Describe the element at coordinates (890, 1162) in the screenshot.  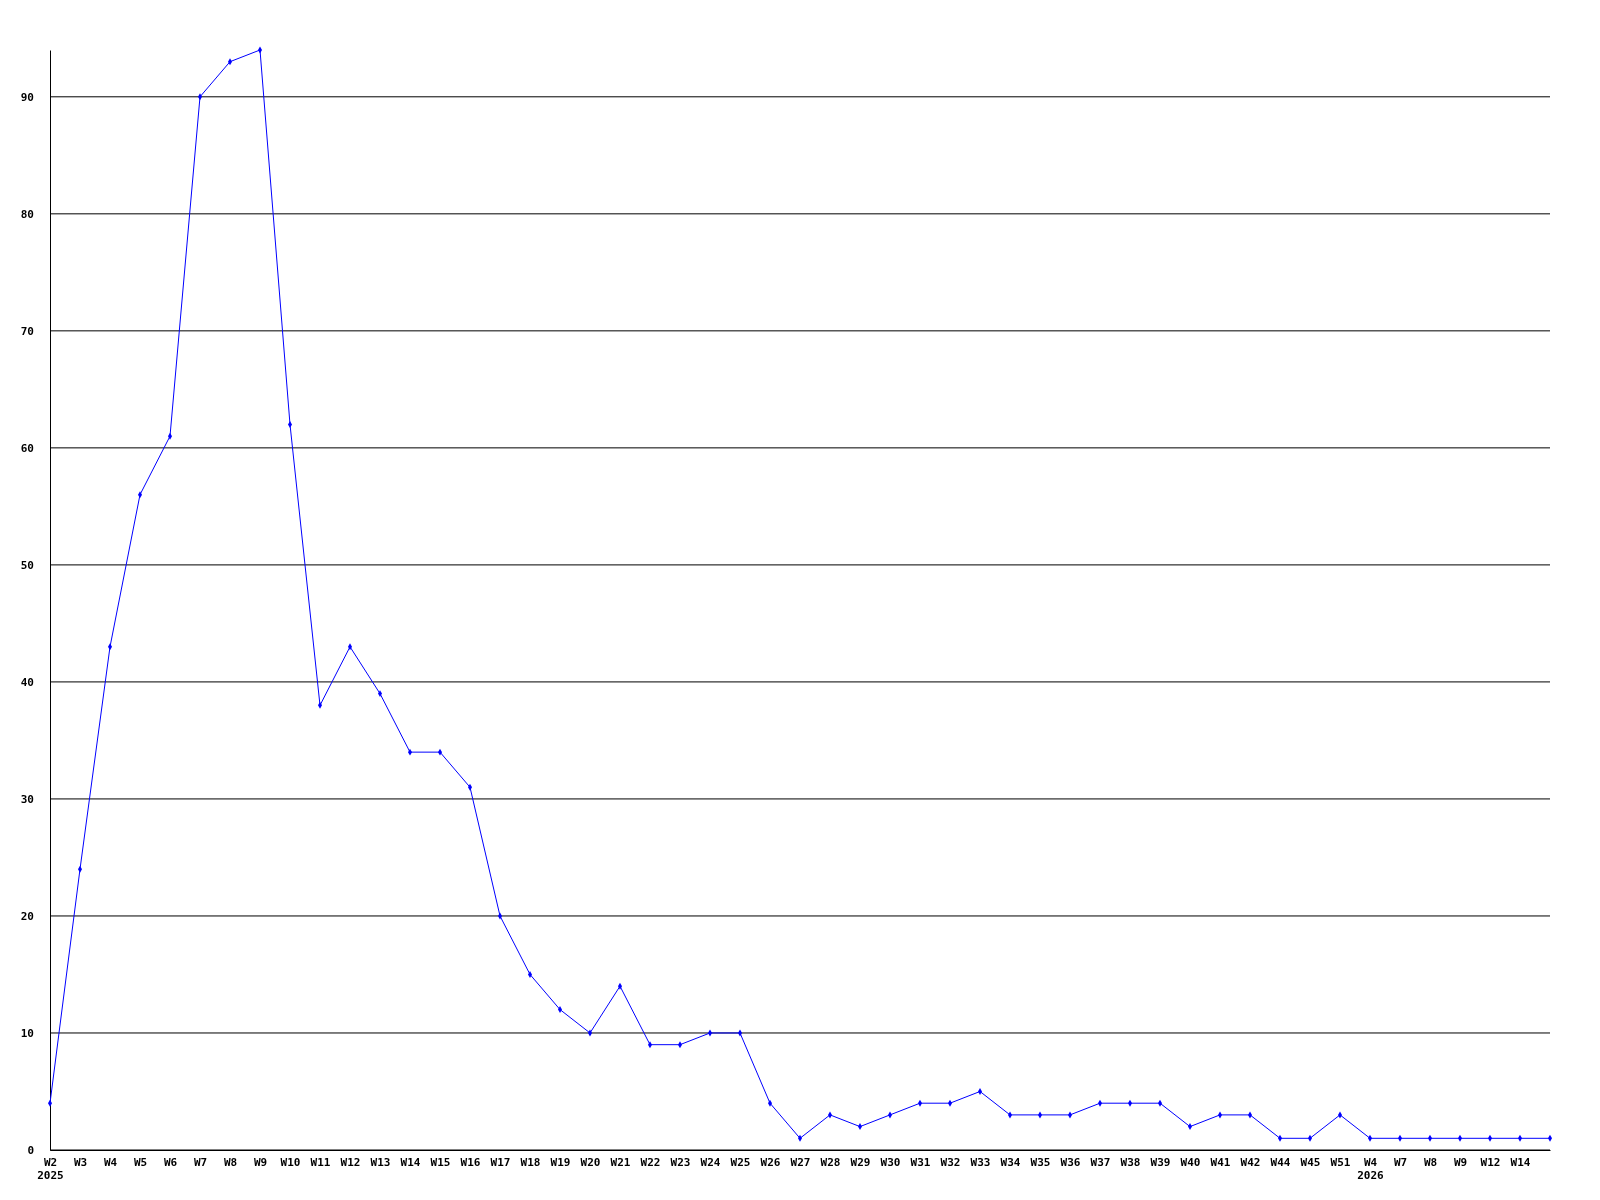
I see `x-tick-label: W30` at that location.